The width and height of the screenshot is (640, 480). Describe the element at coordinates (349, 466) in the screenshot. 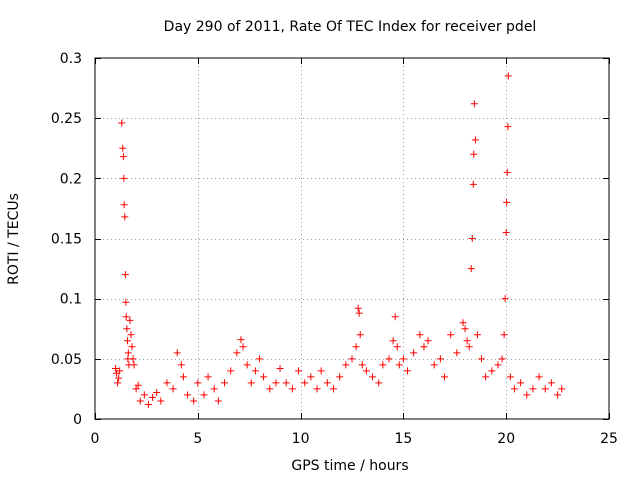

I see `x-axis-label: GPS time / hours` at that location.